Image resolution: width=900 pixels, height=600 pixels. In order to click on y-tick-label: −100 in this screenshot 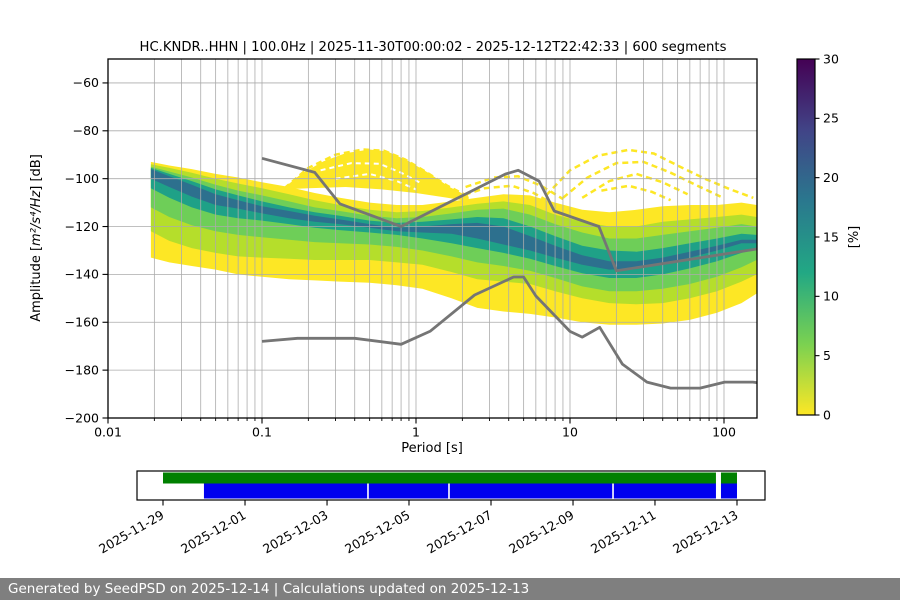, I will do `click(82, 178)`.